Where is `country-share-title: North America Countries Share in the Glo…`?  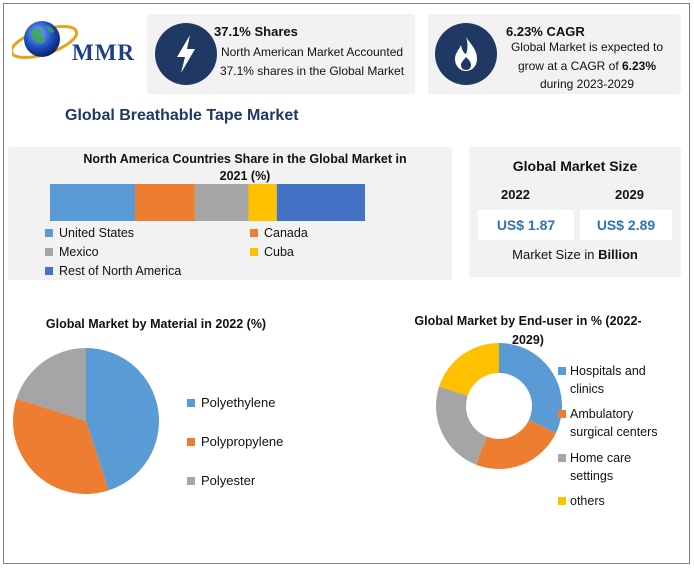 country-share-title: North America Countries Share in the Glo… is located at coordinates (245, 167).